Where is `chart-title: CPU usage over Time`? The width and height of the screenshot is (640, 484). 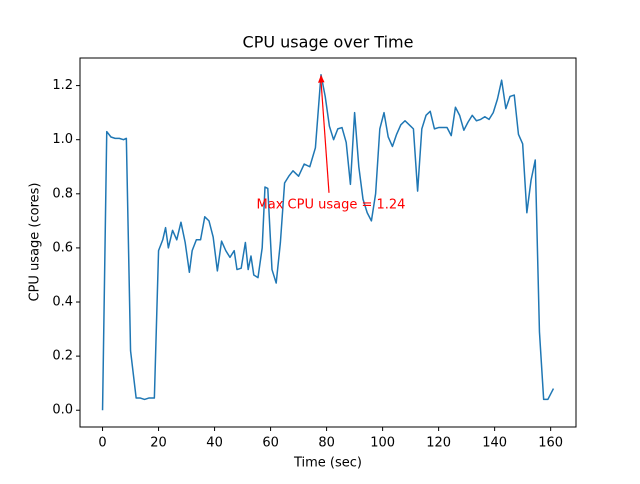 chart-title: CPU usage over Time is located at coordinates (328, 42).